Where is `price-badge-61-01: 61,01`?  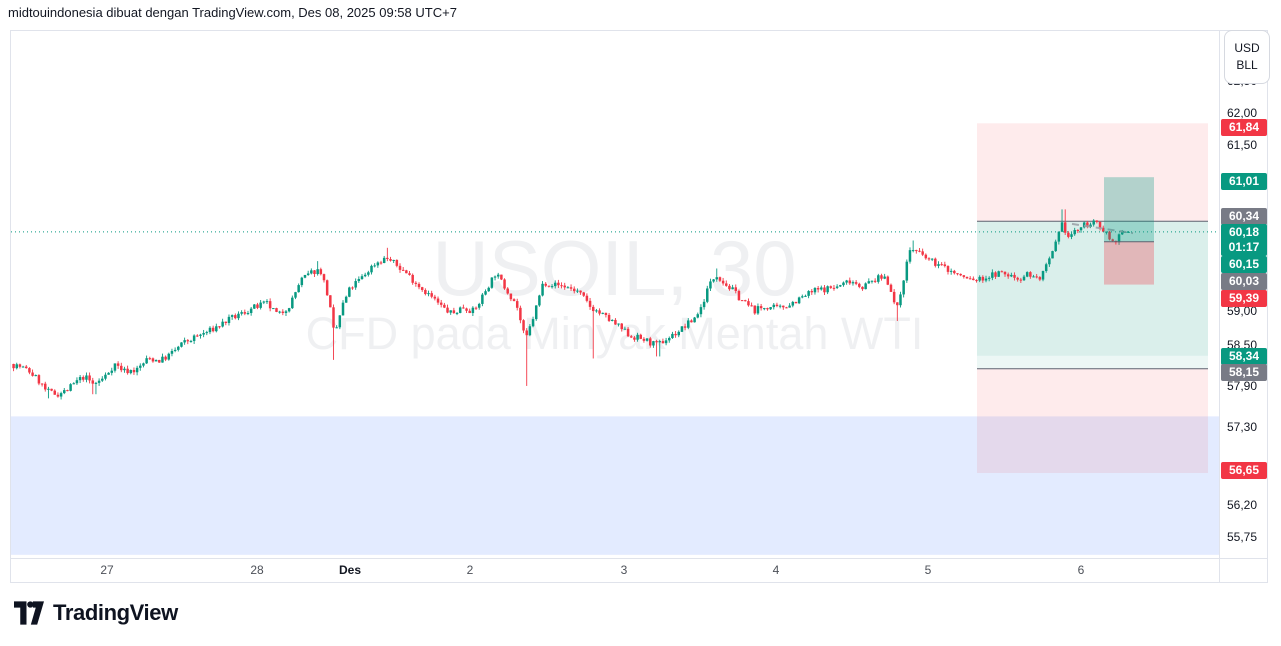
price-badge-61-01: 61,01 is located at coordinates (1244, 181).